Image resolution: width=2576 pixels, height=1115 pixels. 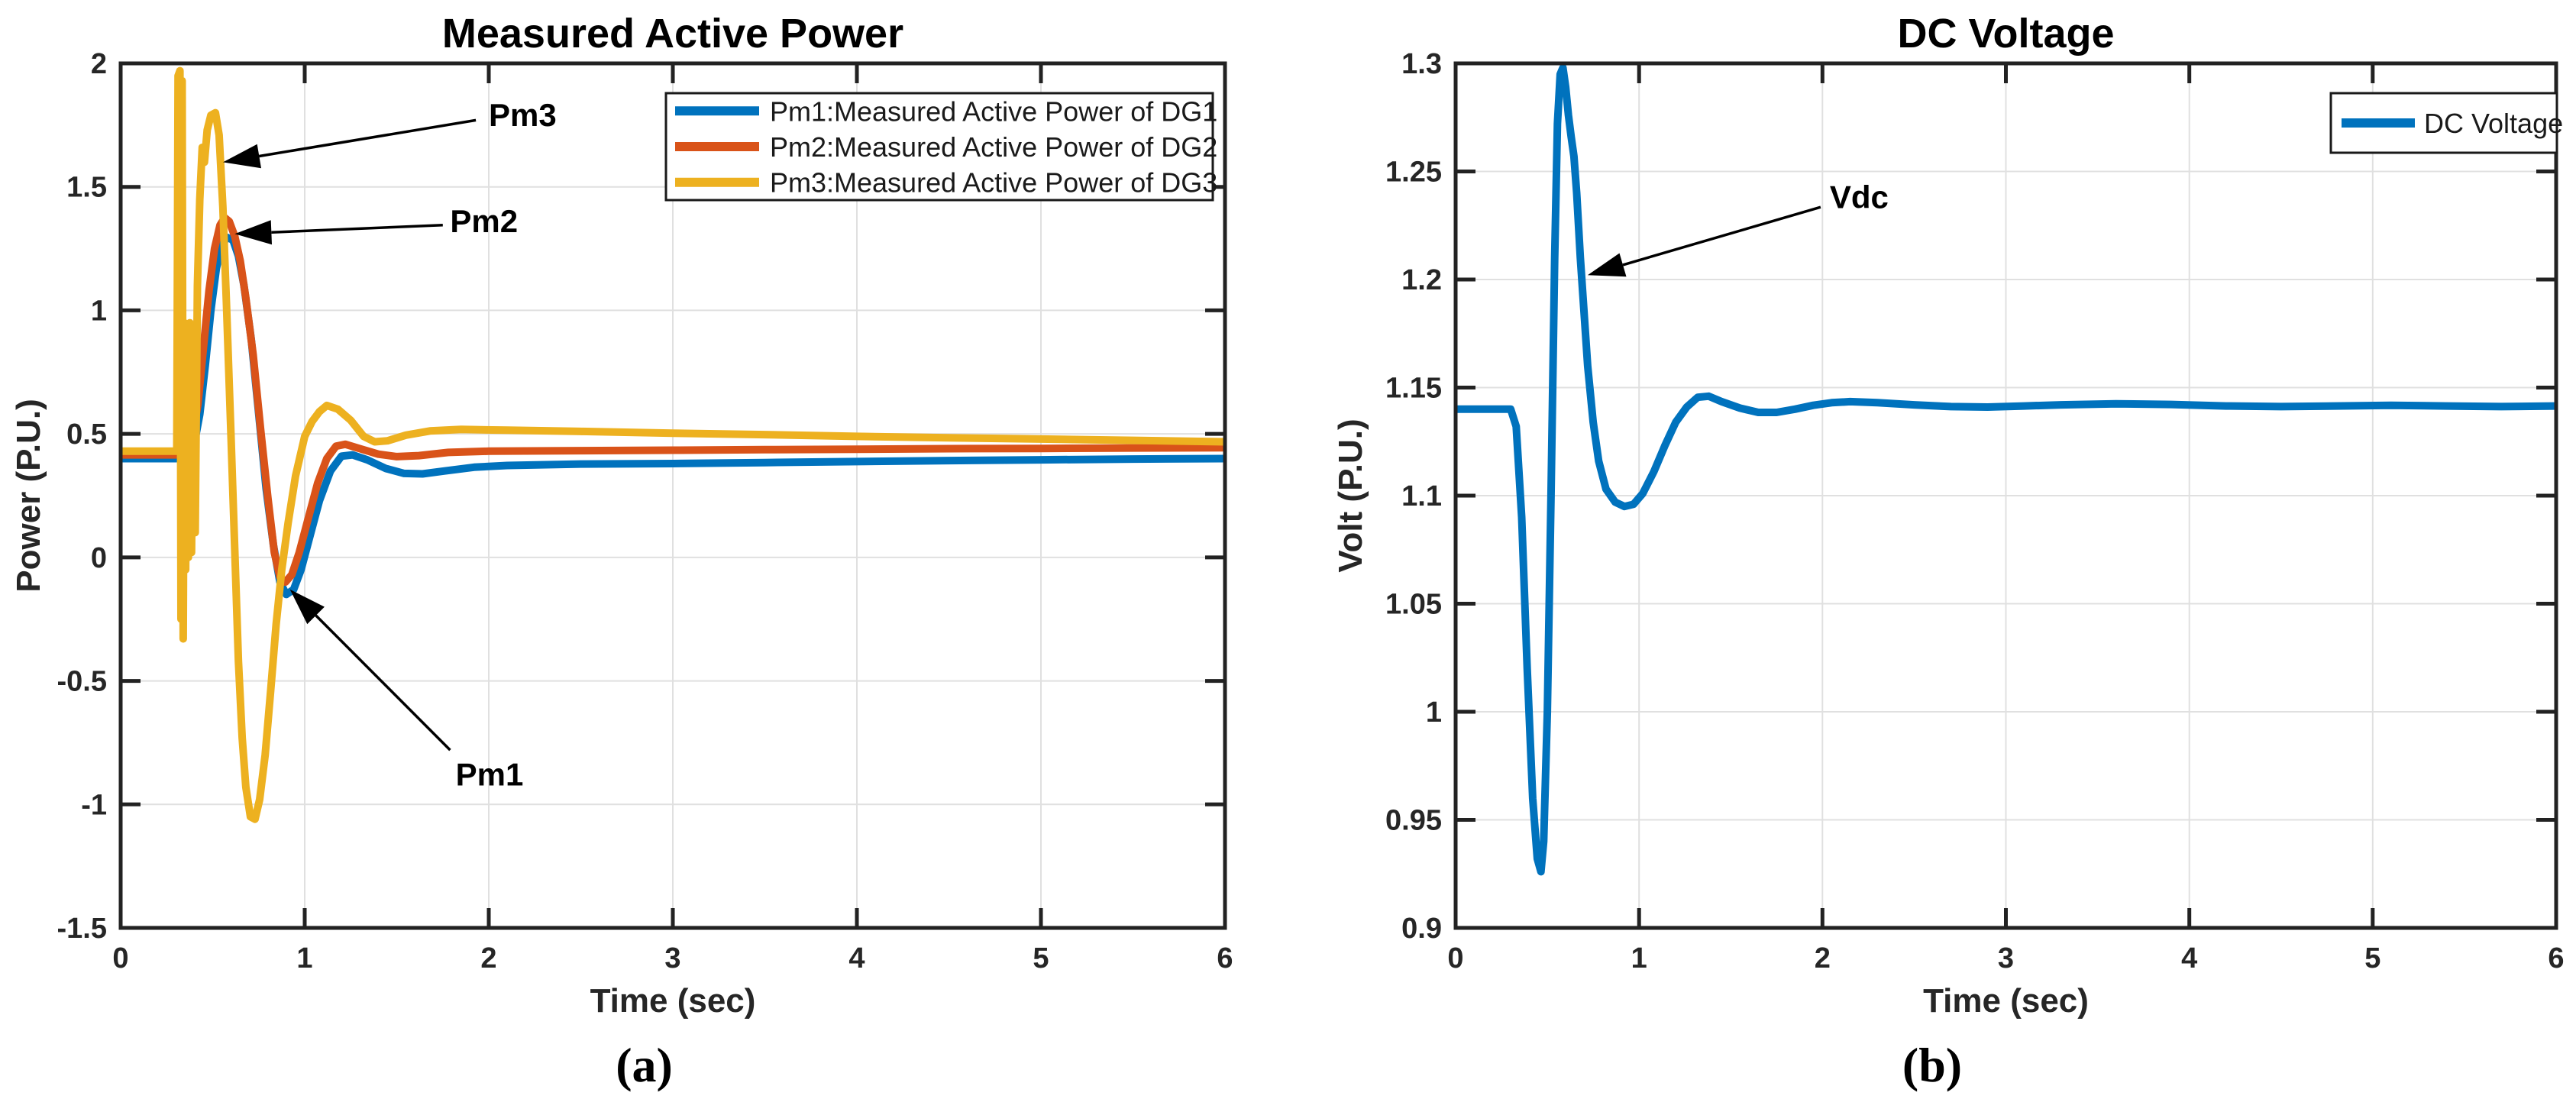 What do you see at coordinates (82, 682) in the screenshot?
I see `y-tick-label: -0.5` at bounding box center [82, 682].